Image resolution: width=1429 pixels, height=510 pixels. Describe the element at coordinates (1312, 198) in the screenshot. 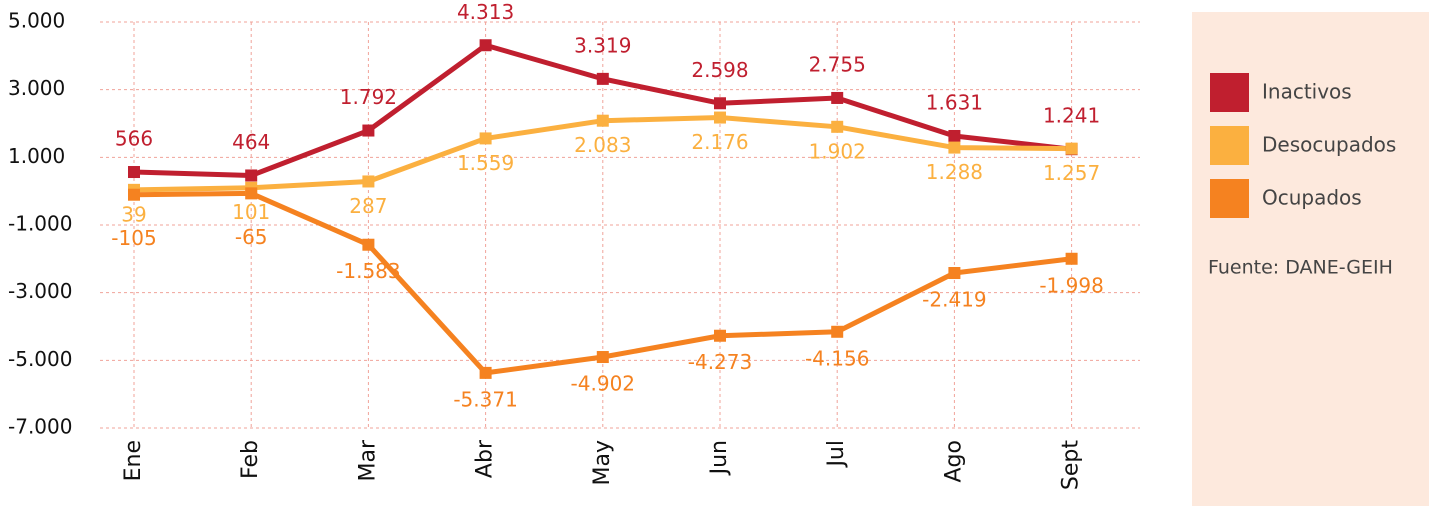

I see `legend-label: Ocupados` at that location.